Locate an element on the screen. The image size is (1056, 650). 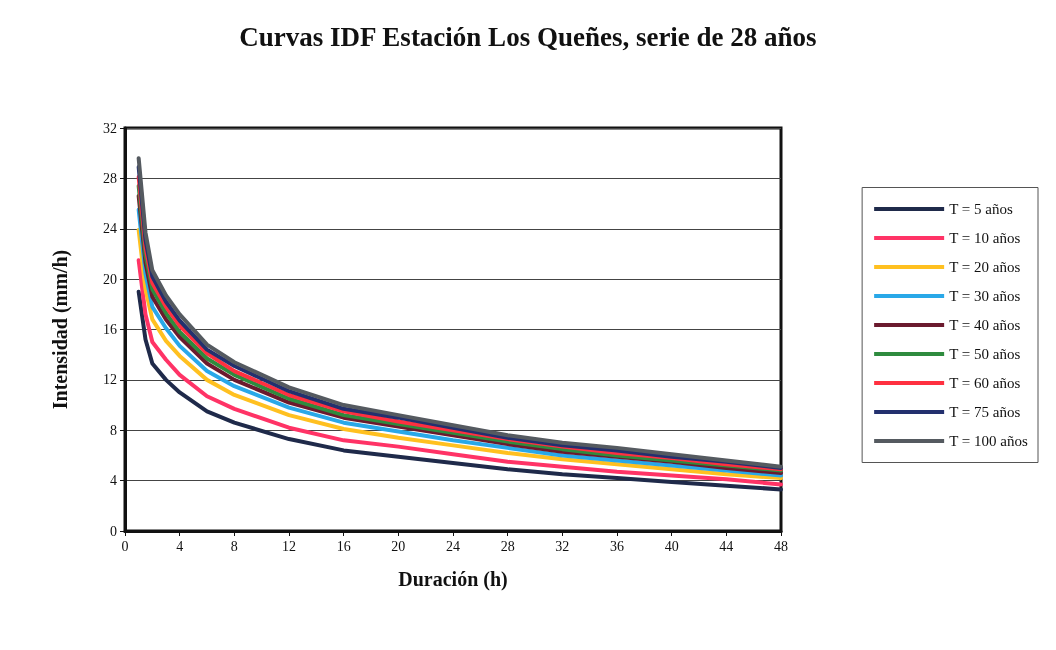
x-tick-label: 16 is located at coordinates (343, 546).